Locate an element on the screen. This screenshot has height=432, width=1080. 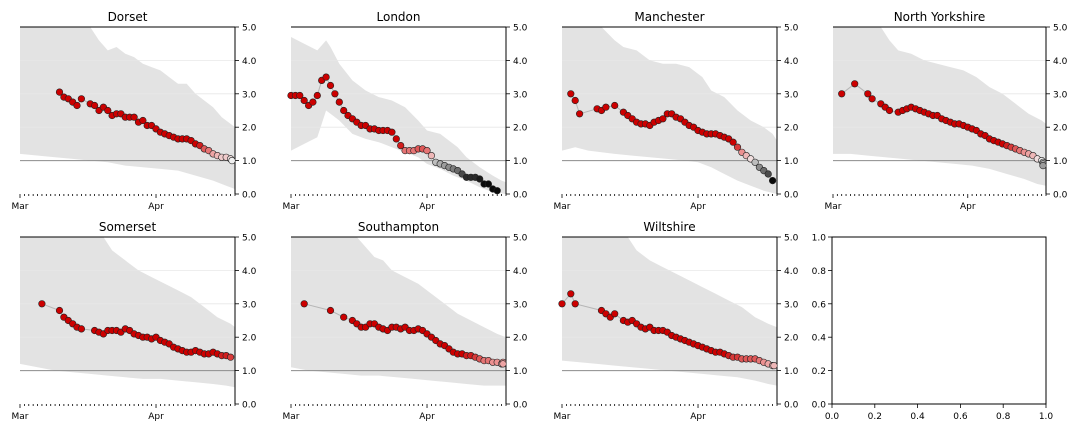
x-tick-label: 0.2 is located at coordinates (875, 417).